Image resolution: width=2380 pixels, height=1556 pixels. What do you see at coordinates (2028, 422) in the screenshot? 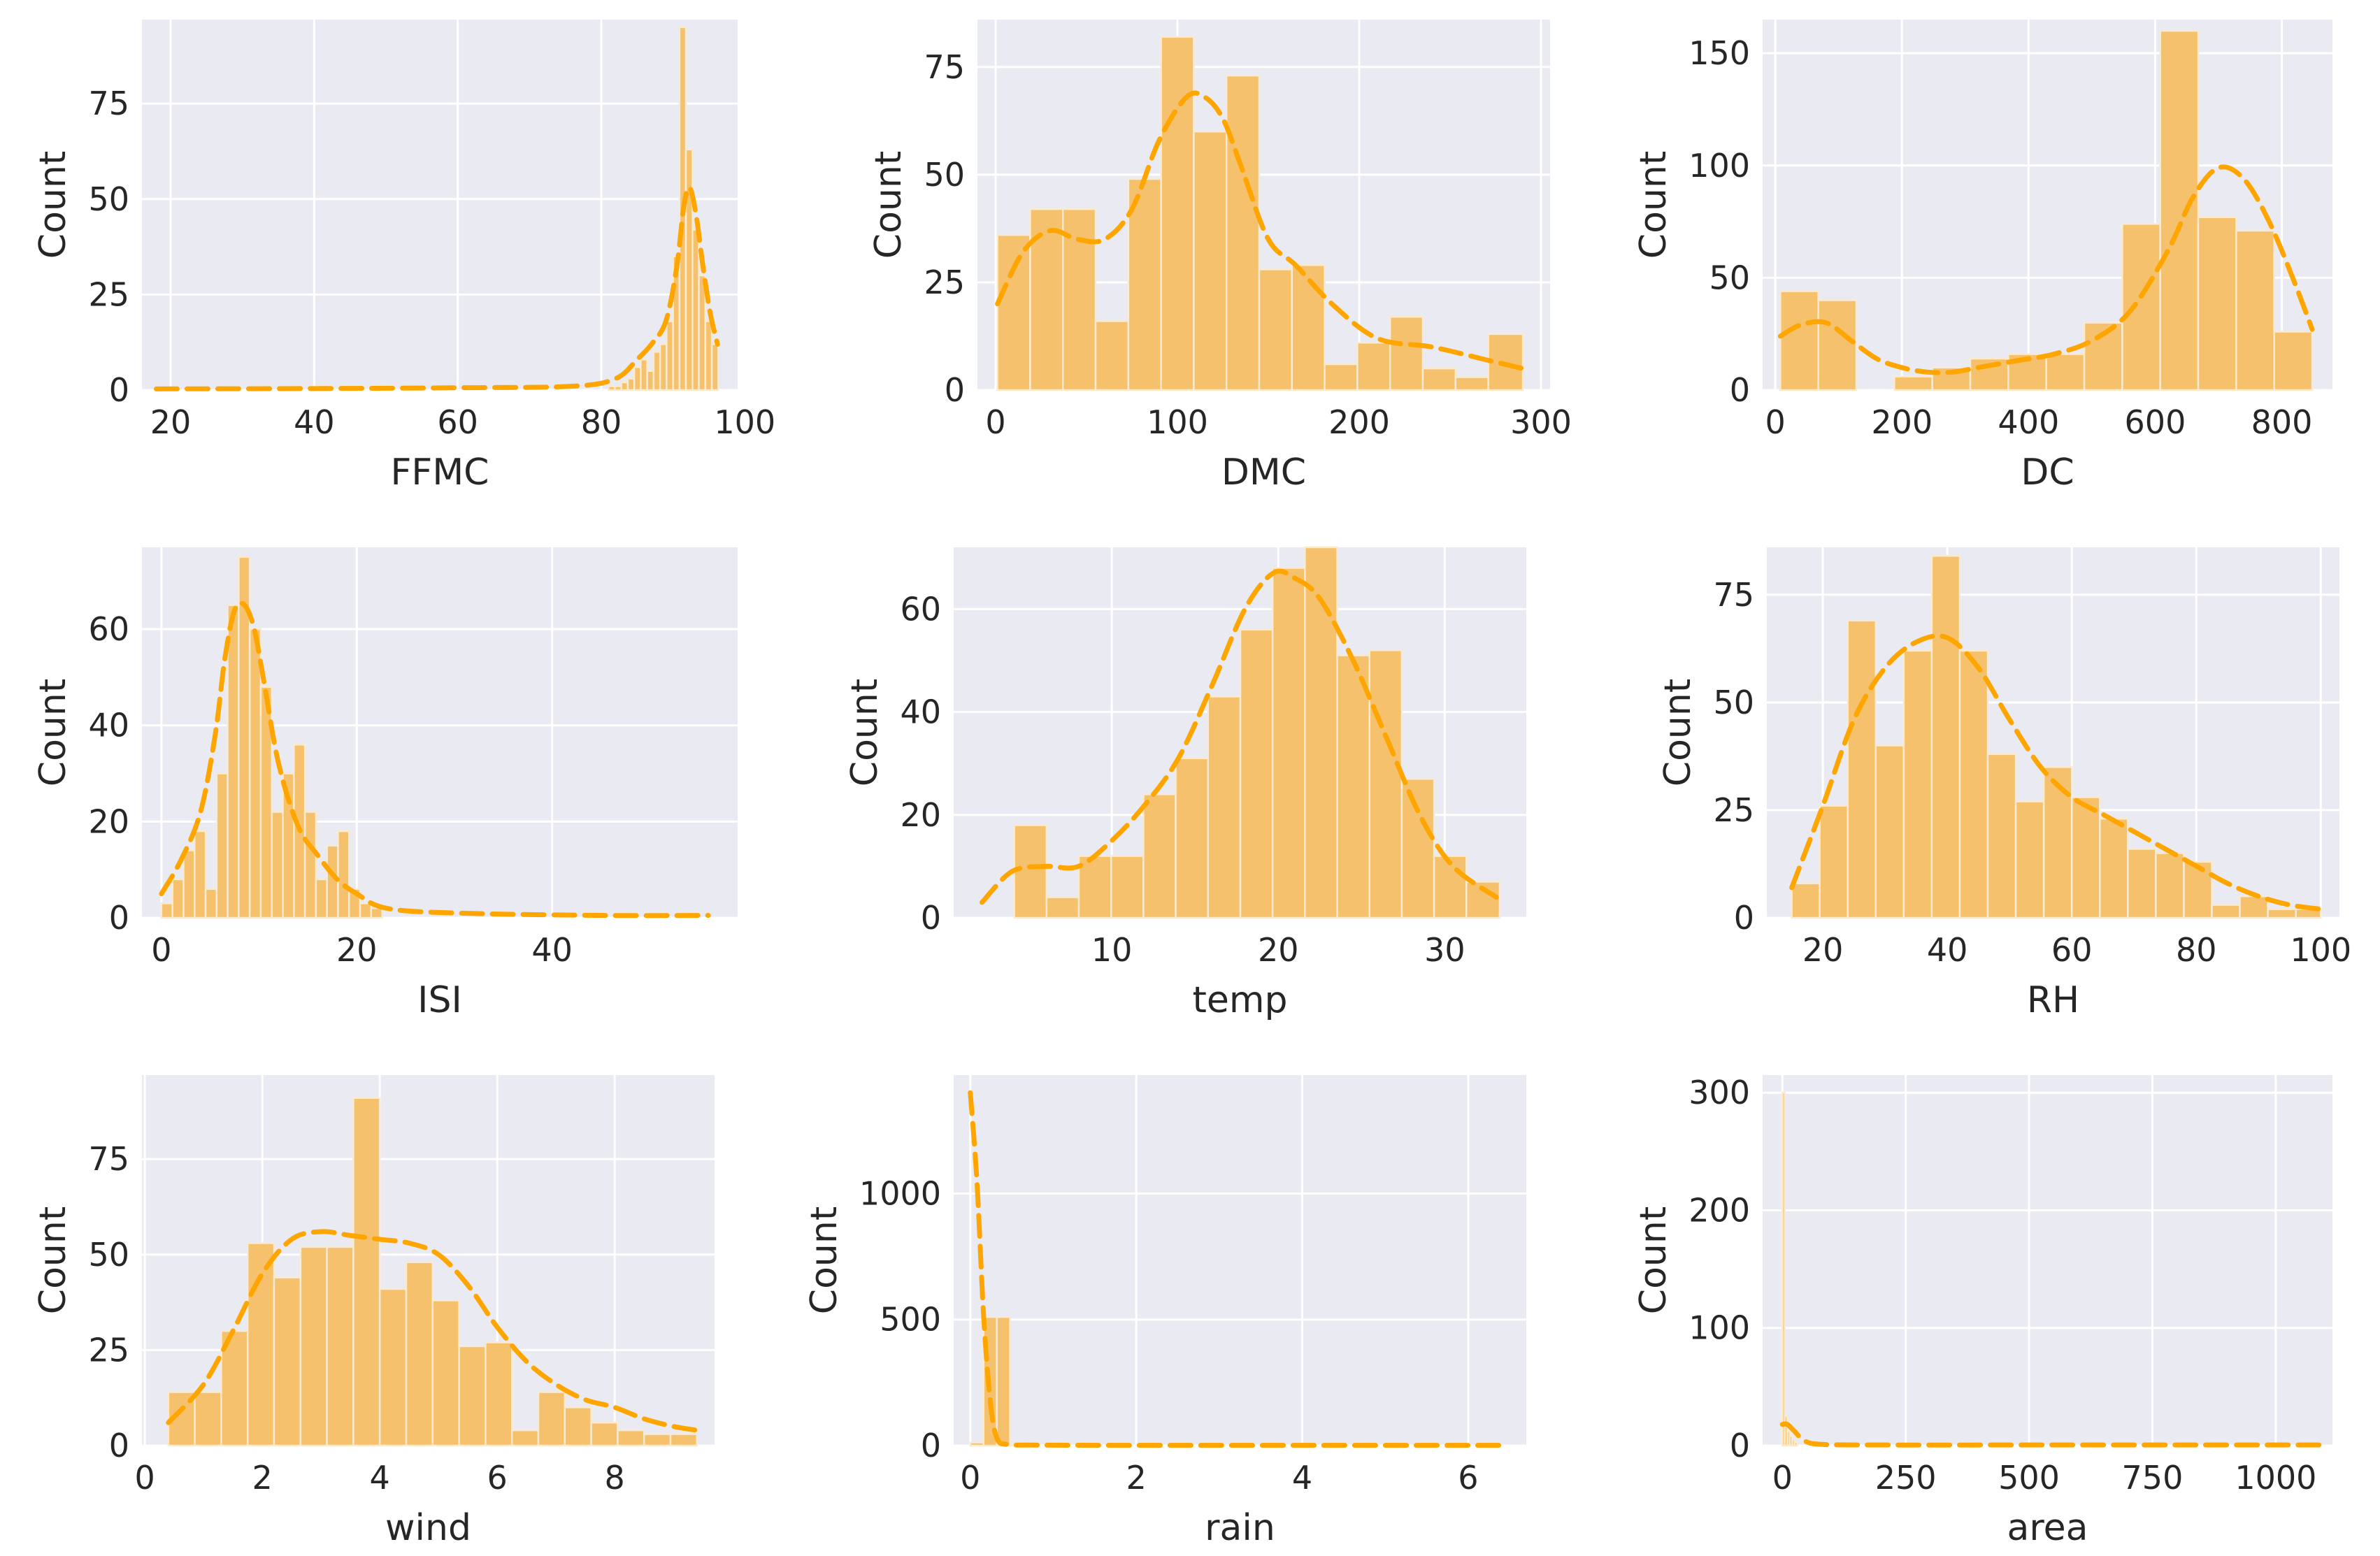
I see `x-tick-label: 400` at bounding box center [2028, 422].